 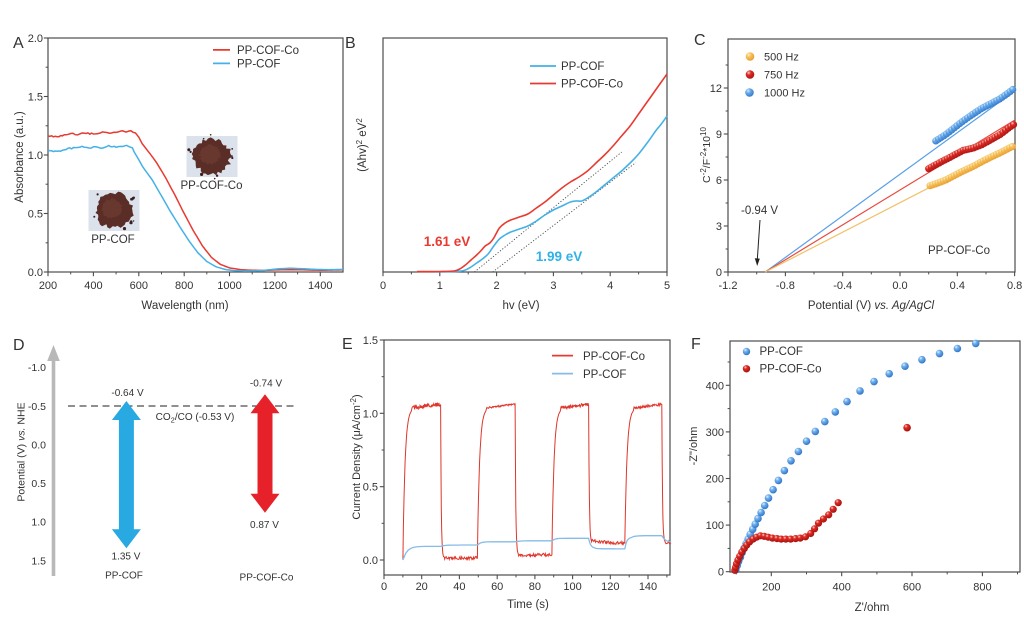 I want to click on svg-text: F, so click(x=696, y=344).